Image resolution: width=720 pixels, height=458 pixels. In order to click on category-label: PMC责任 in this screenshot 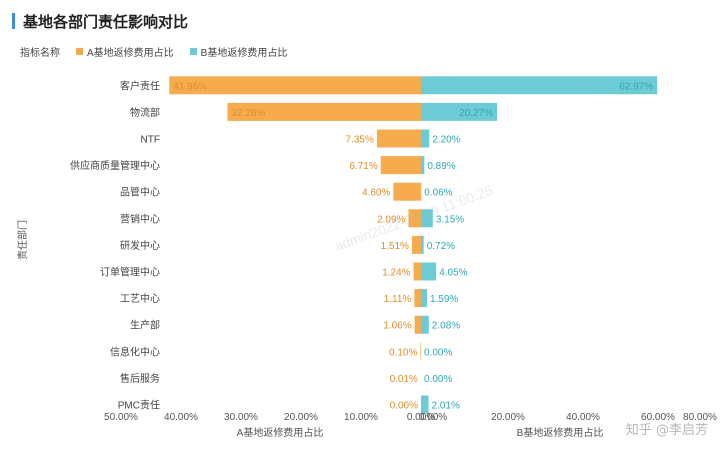, I will do `click(139, 405)`.